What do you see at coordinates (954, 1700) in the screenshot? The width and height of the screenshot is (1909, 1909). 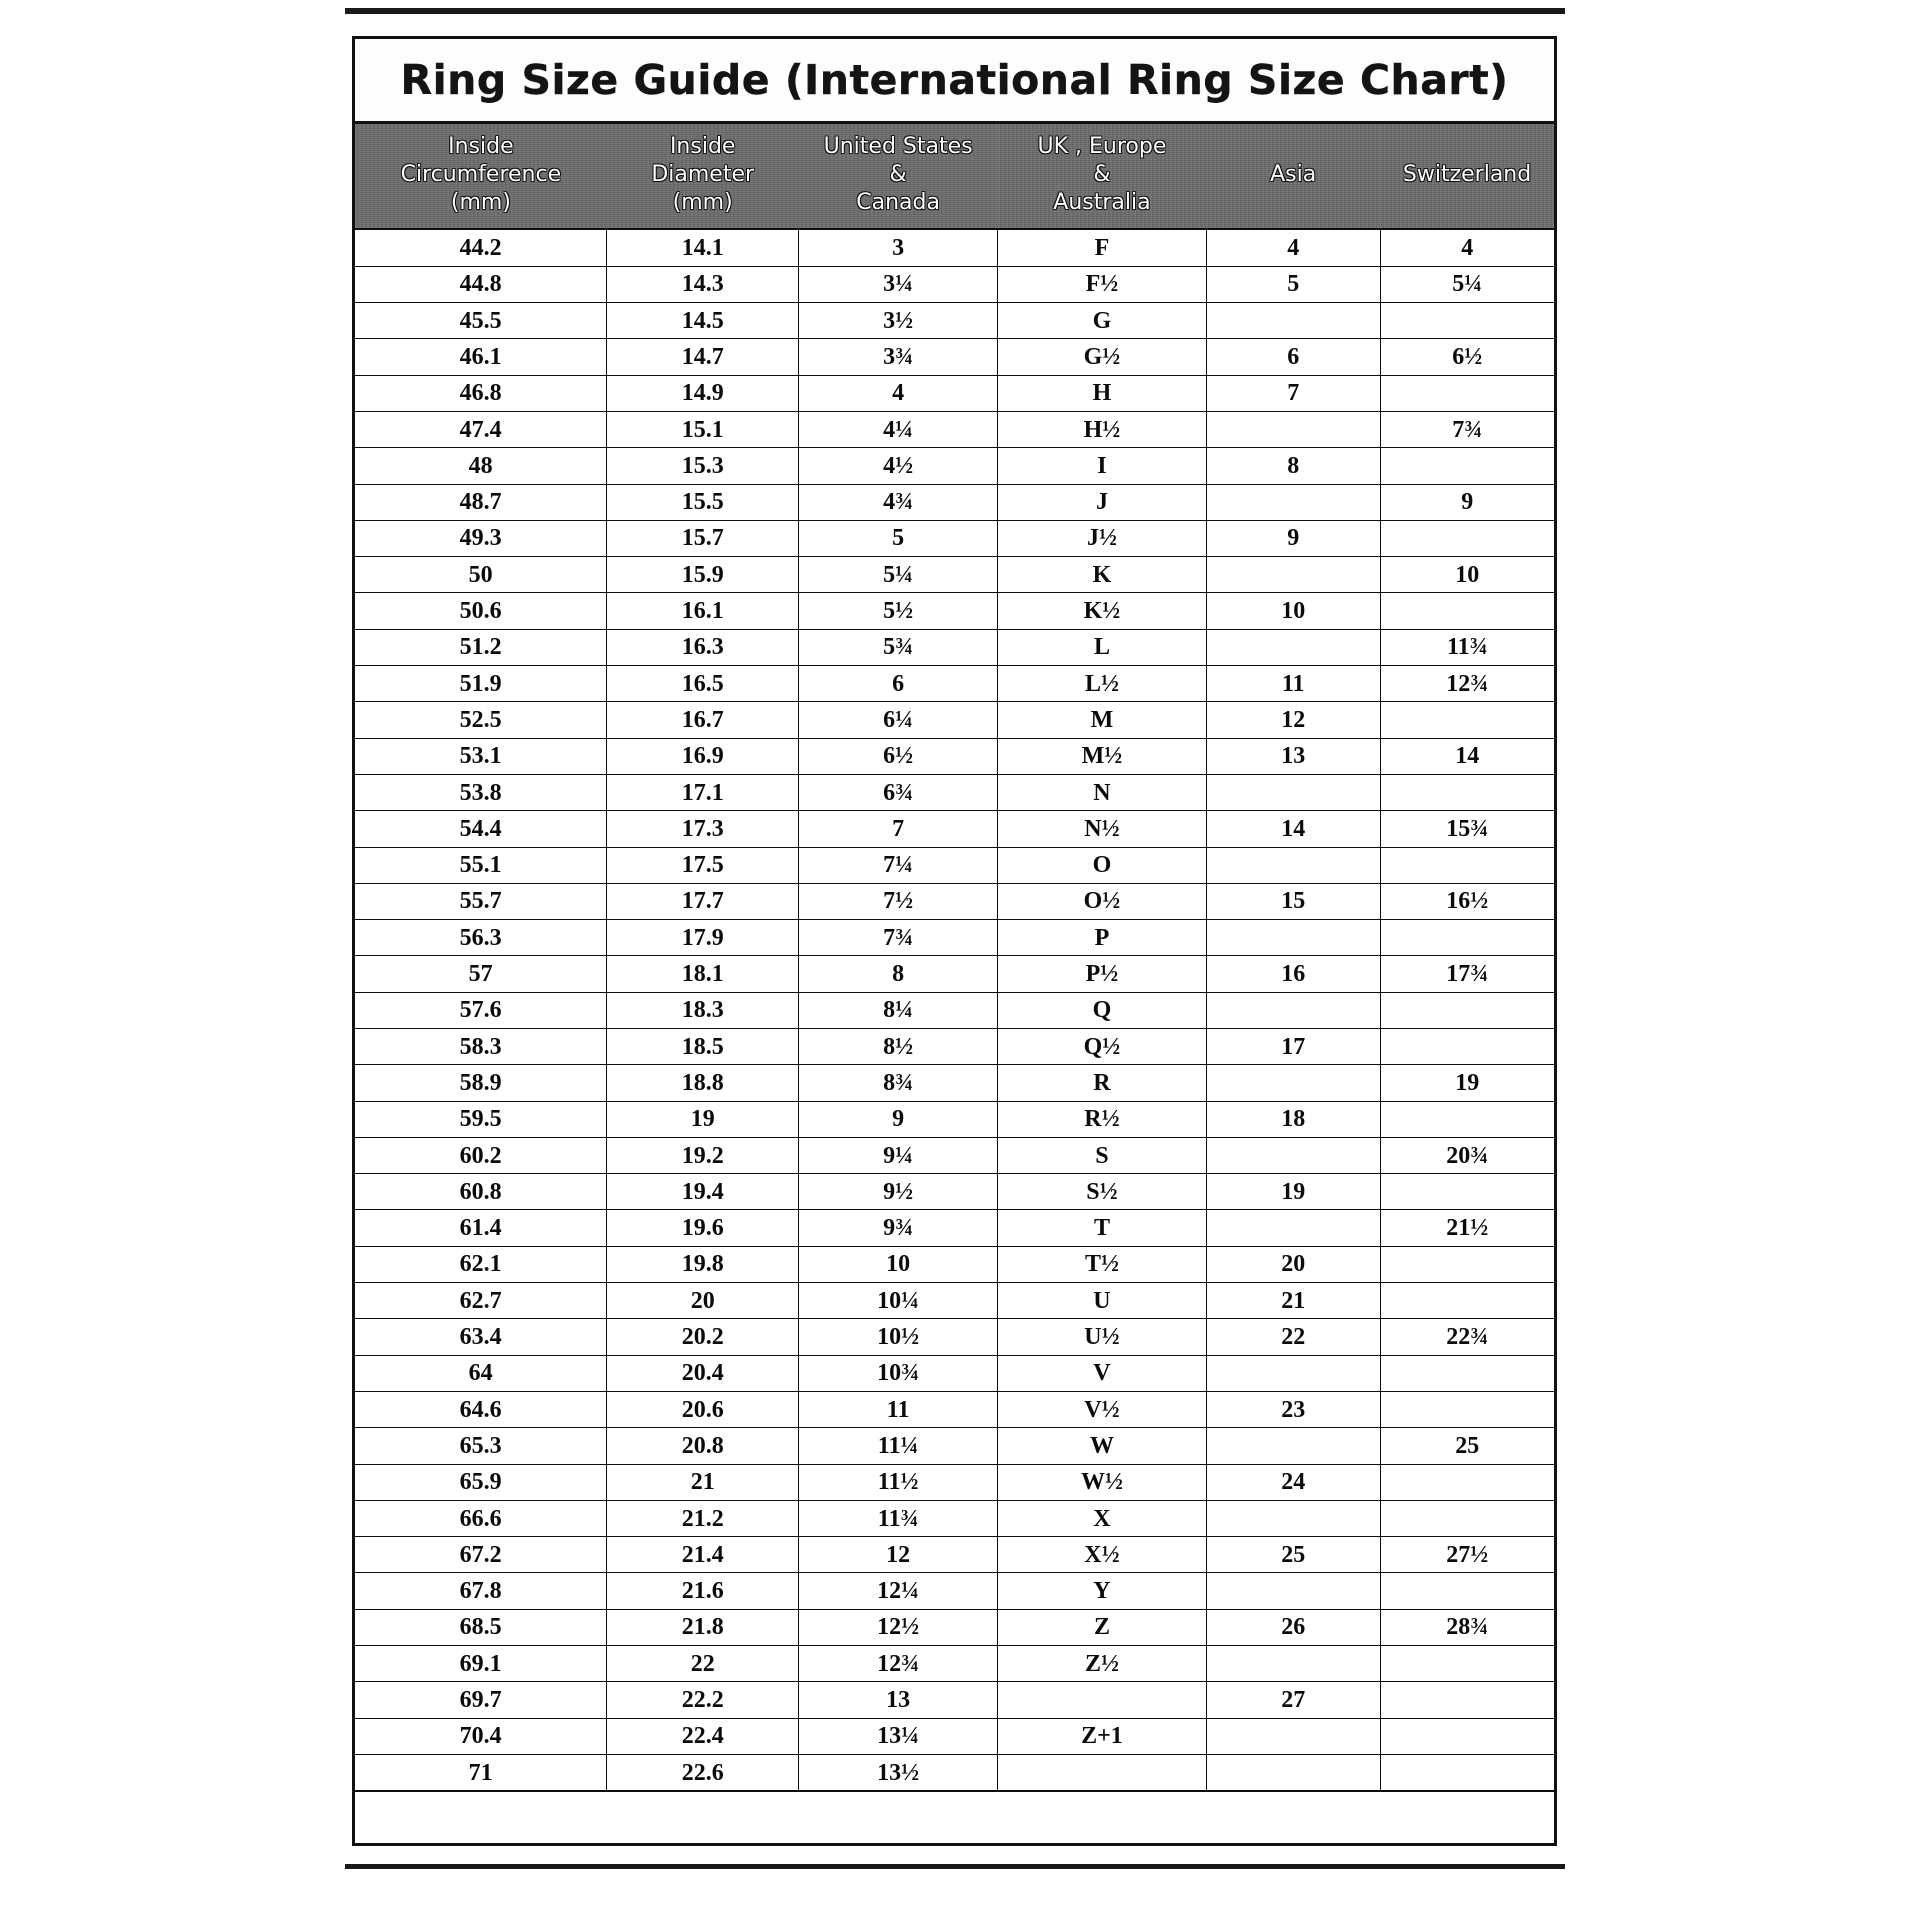 I see `table-row: 69.7 22.2 13 27` at bounding box center [954, 1700].